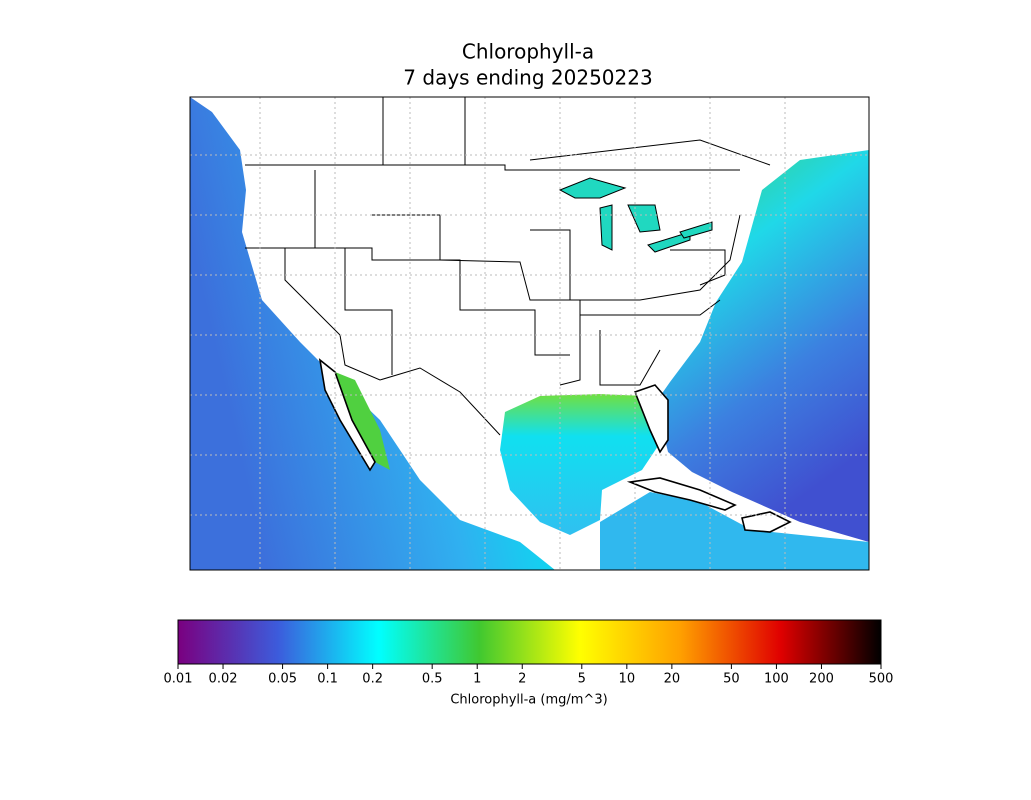  Describe the element at coordinates (581, 464) in the screenshot. I see `gulf-of-mexico` at that location.